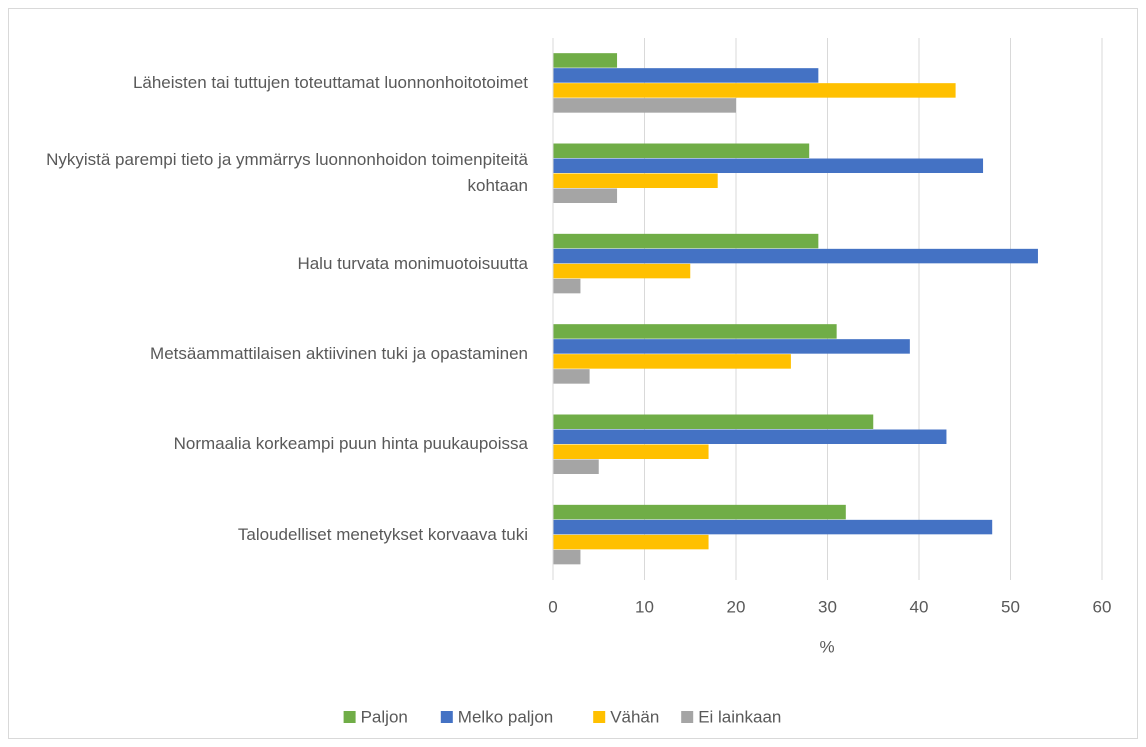 The width and height of the screenshot is (1146, 747). What do you see at coordinates (739, 716) in the screenshot?
I see `legend-label: Ei lainkaan` at bounding box center [739, 716].